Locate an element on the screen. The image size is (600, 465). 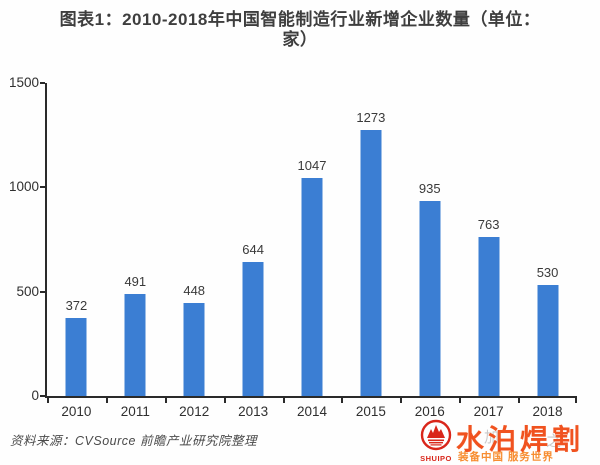
source-note: 资料来源：CVSource 前瞻产业研究院整理 is located at coordinates (133, 441).